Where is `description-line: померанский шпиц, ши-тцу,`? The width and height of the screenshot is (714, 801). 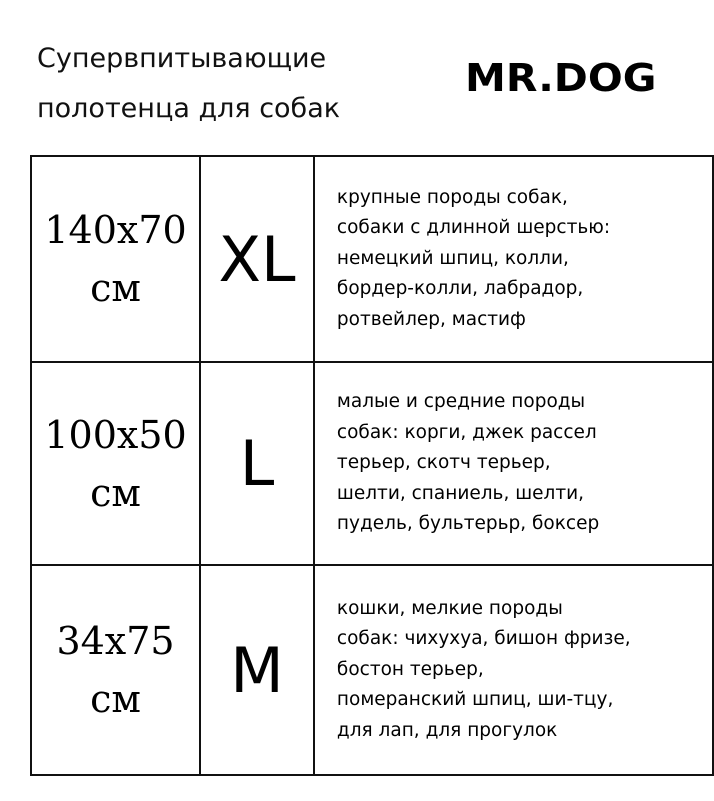 description-line: померанский шпиц, ши-тцу, is located at coordinates (475, 700).